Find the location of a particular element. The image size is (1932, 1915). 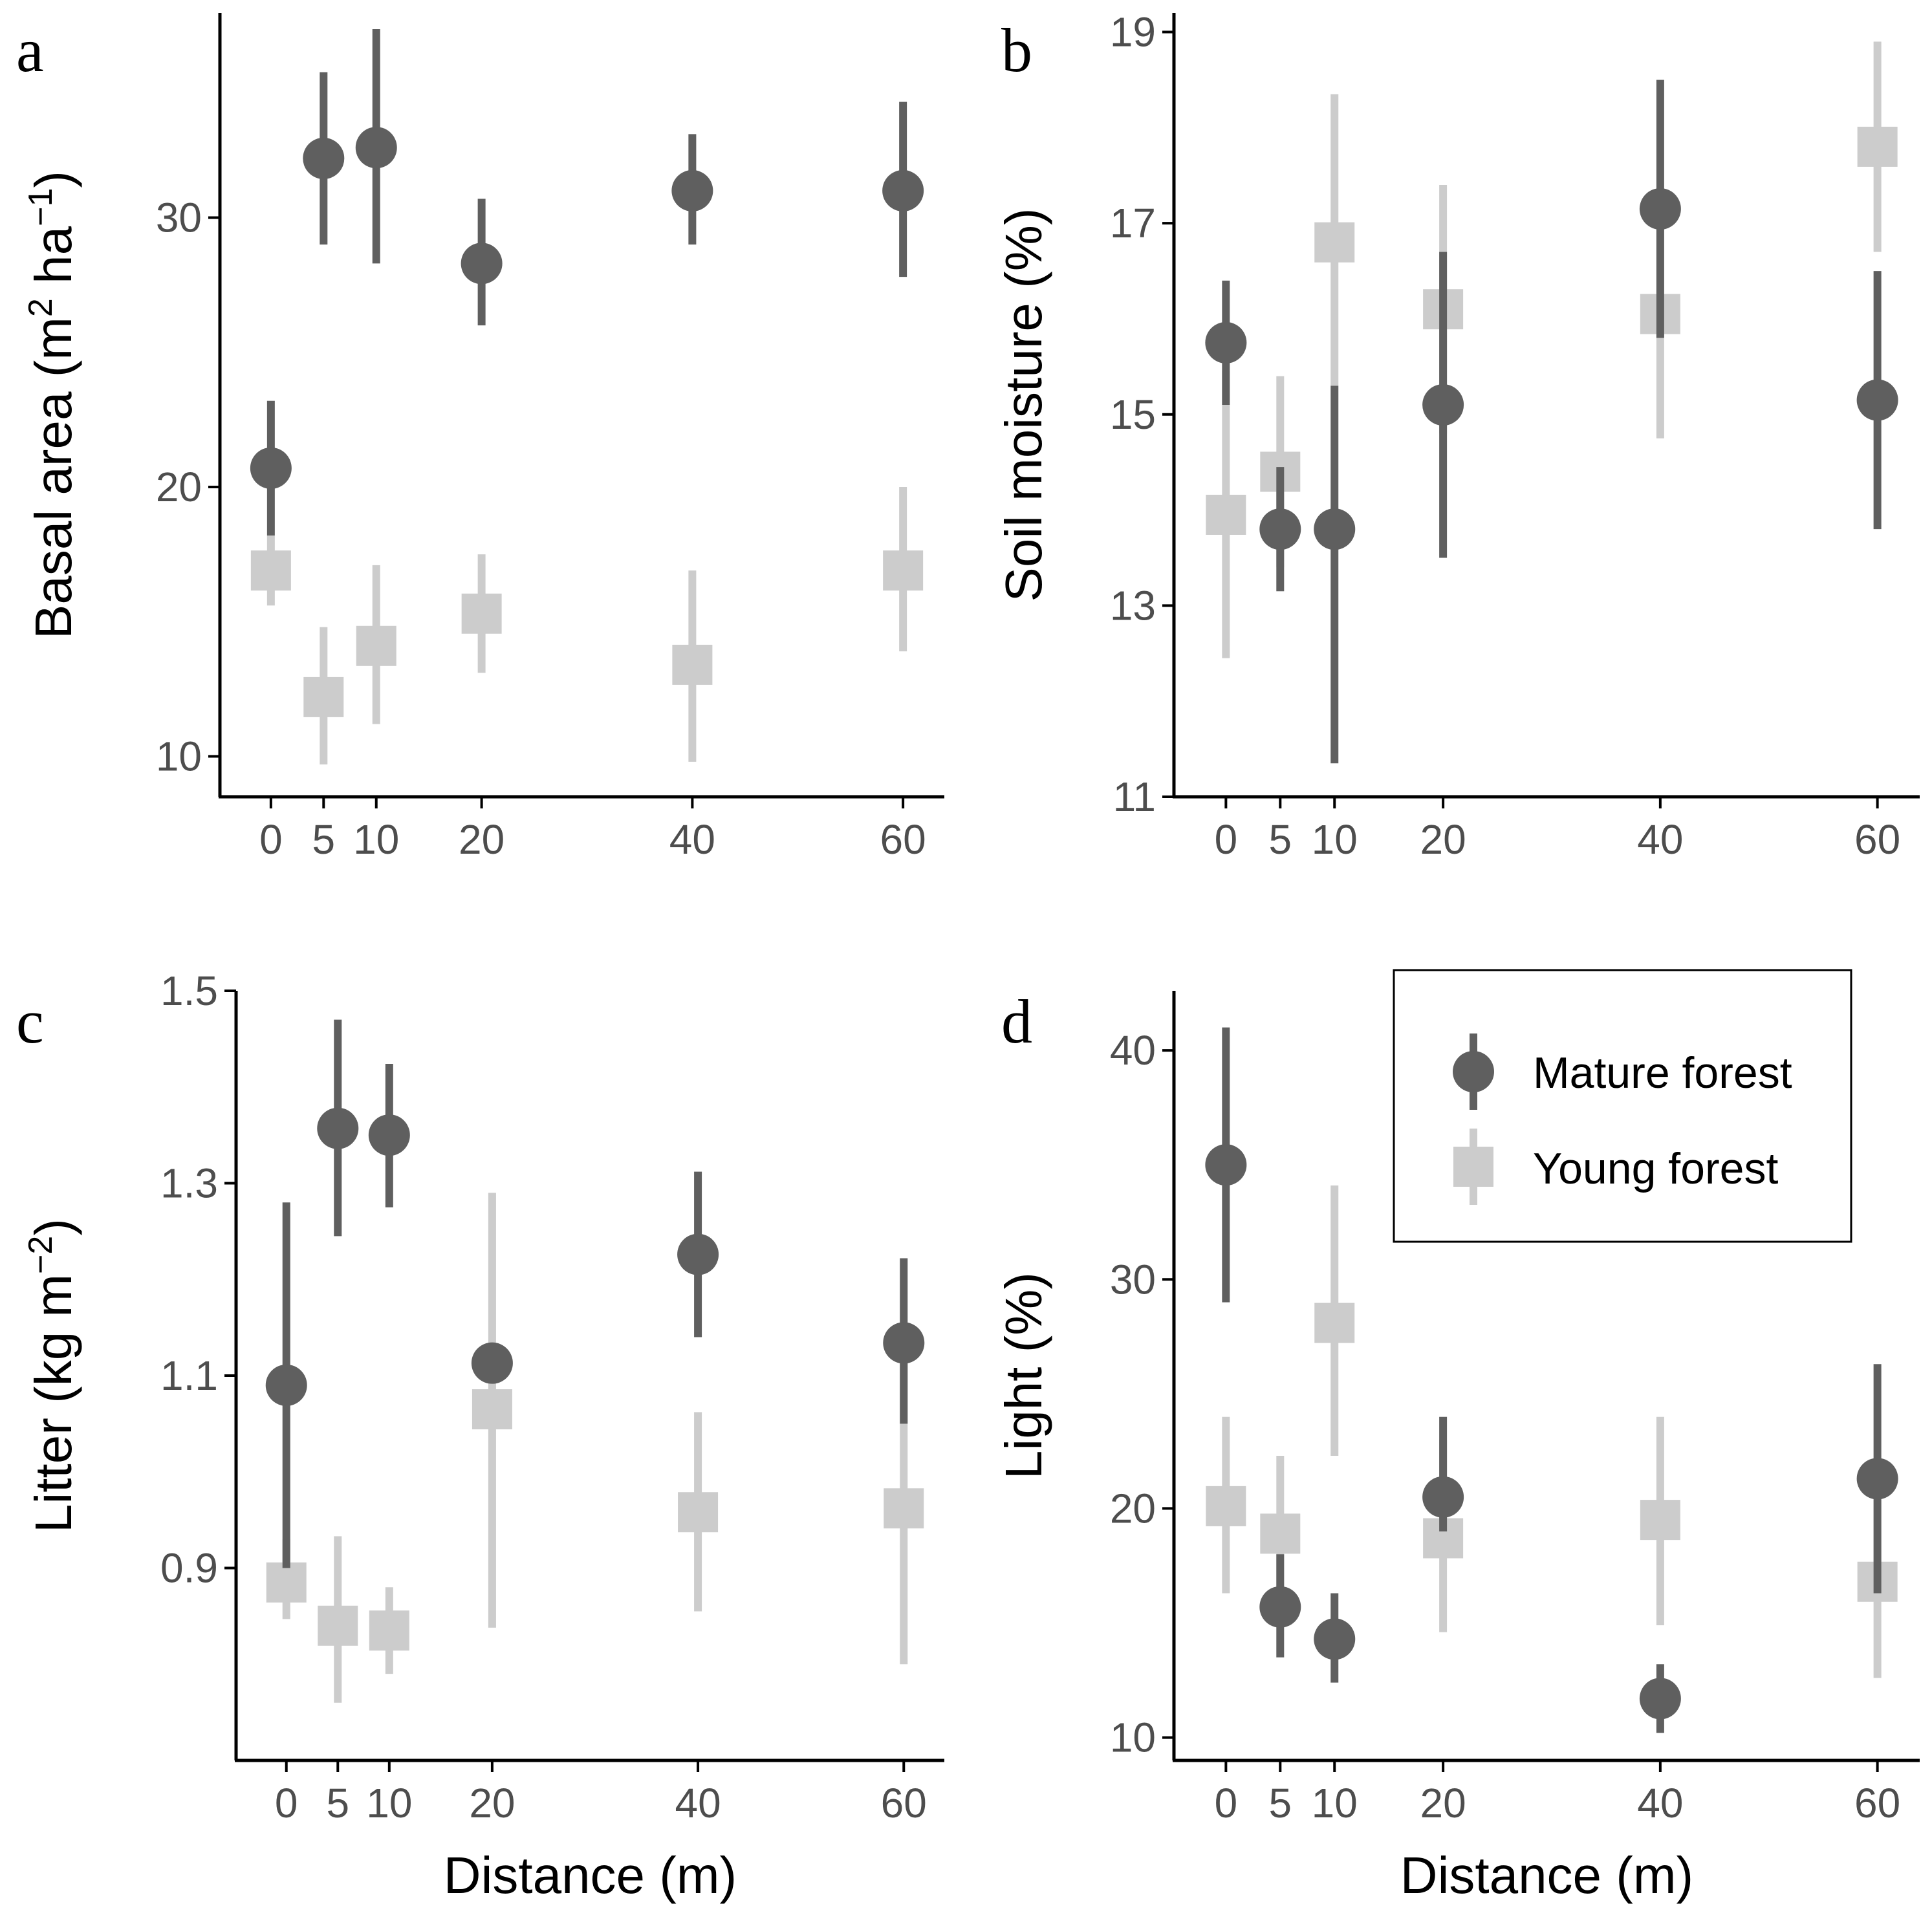

x-axis-title: Distance (m) is located at coordinates (590, 1875).